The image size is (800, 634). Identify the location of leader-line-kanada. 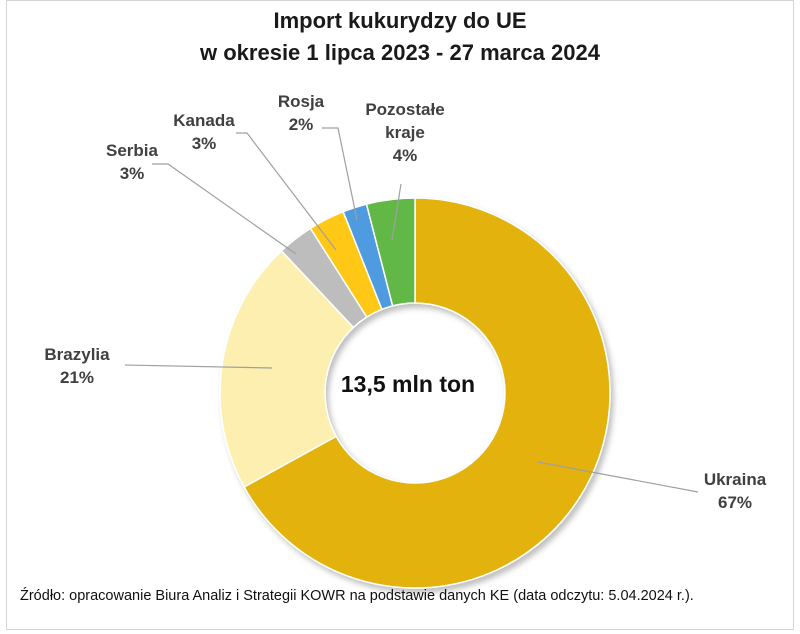
(286, 191).